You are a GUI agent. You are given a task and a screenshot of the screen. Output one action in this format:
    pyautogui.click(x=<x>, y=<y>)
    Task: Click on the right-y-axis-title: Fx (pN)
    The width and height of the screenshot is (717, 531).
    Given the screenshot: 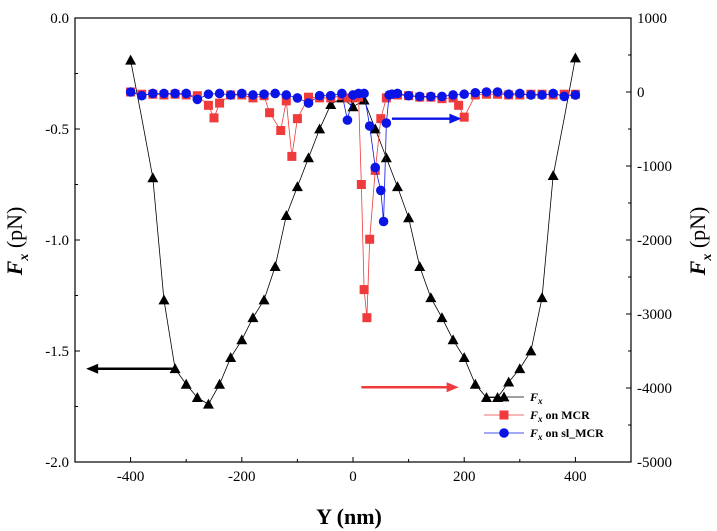 What is the action you would take?
    pyautogui.click(x=700, y=242)
    